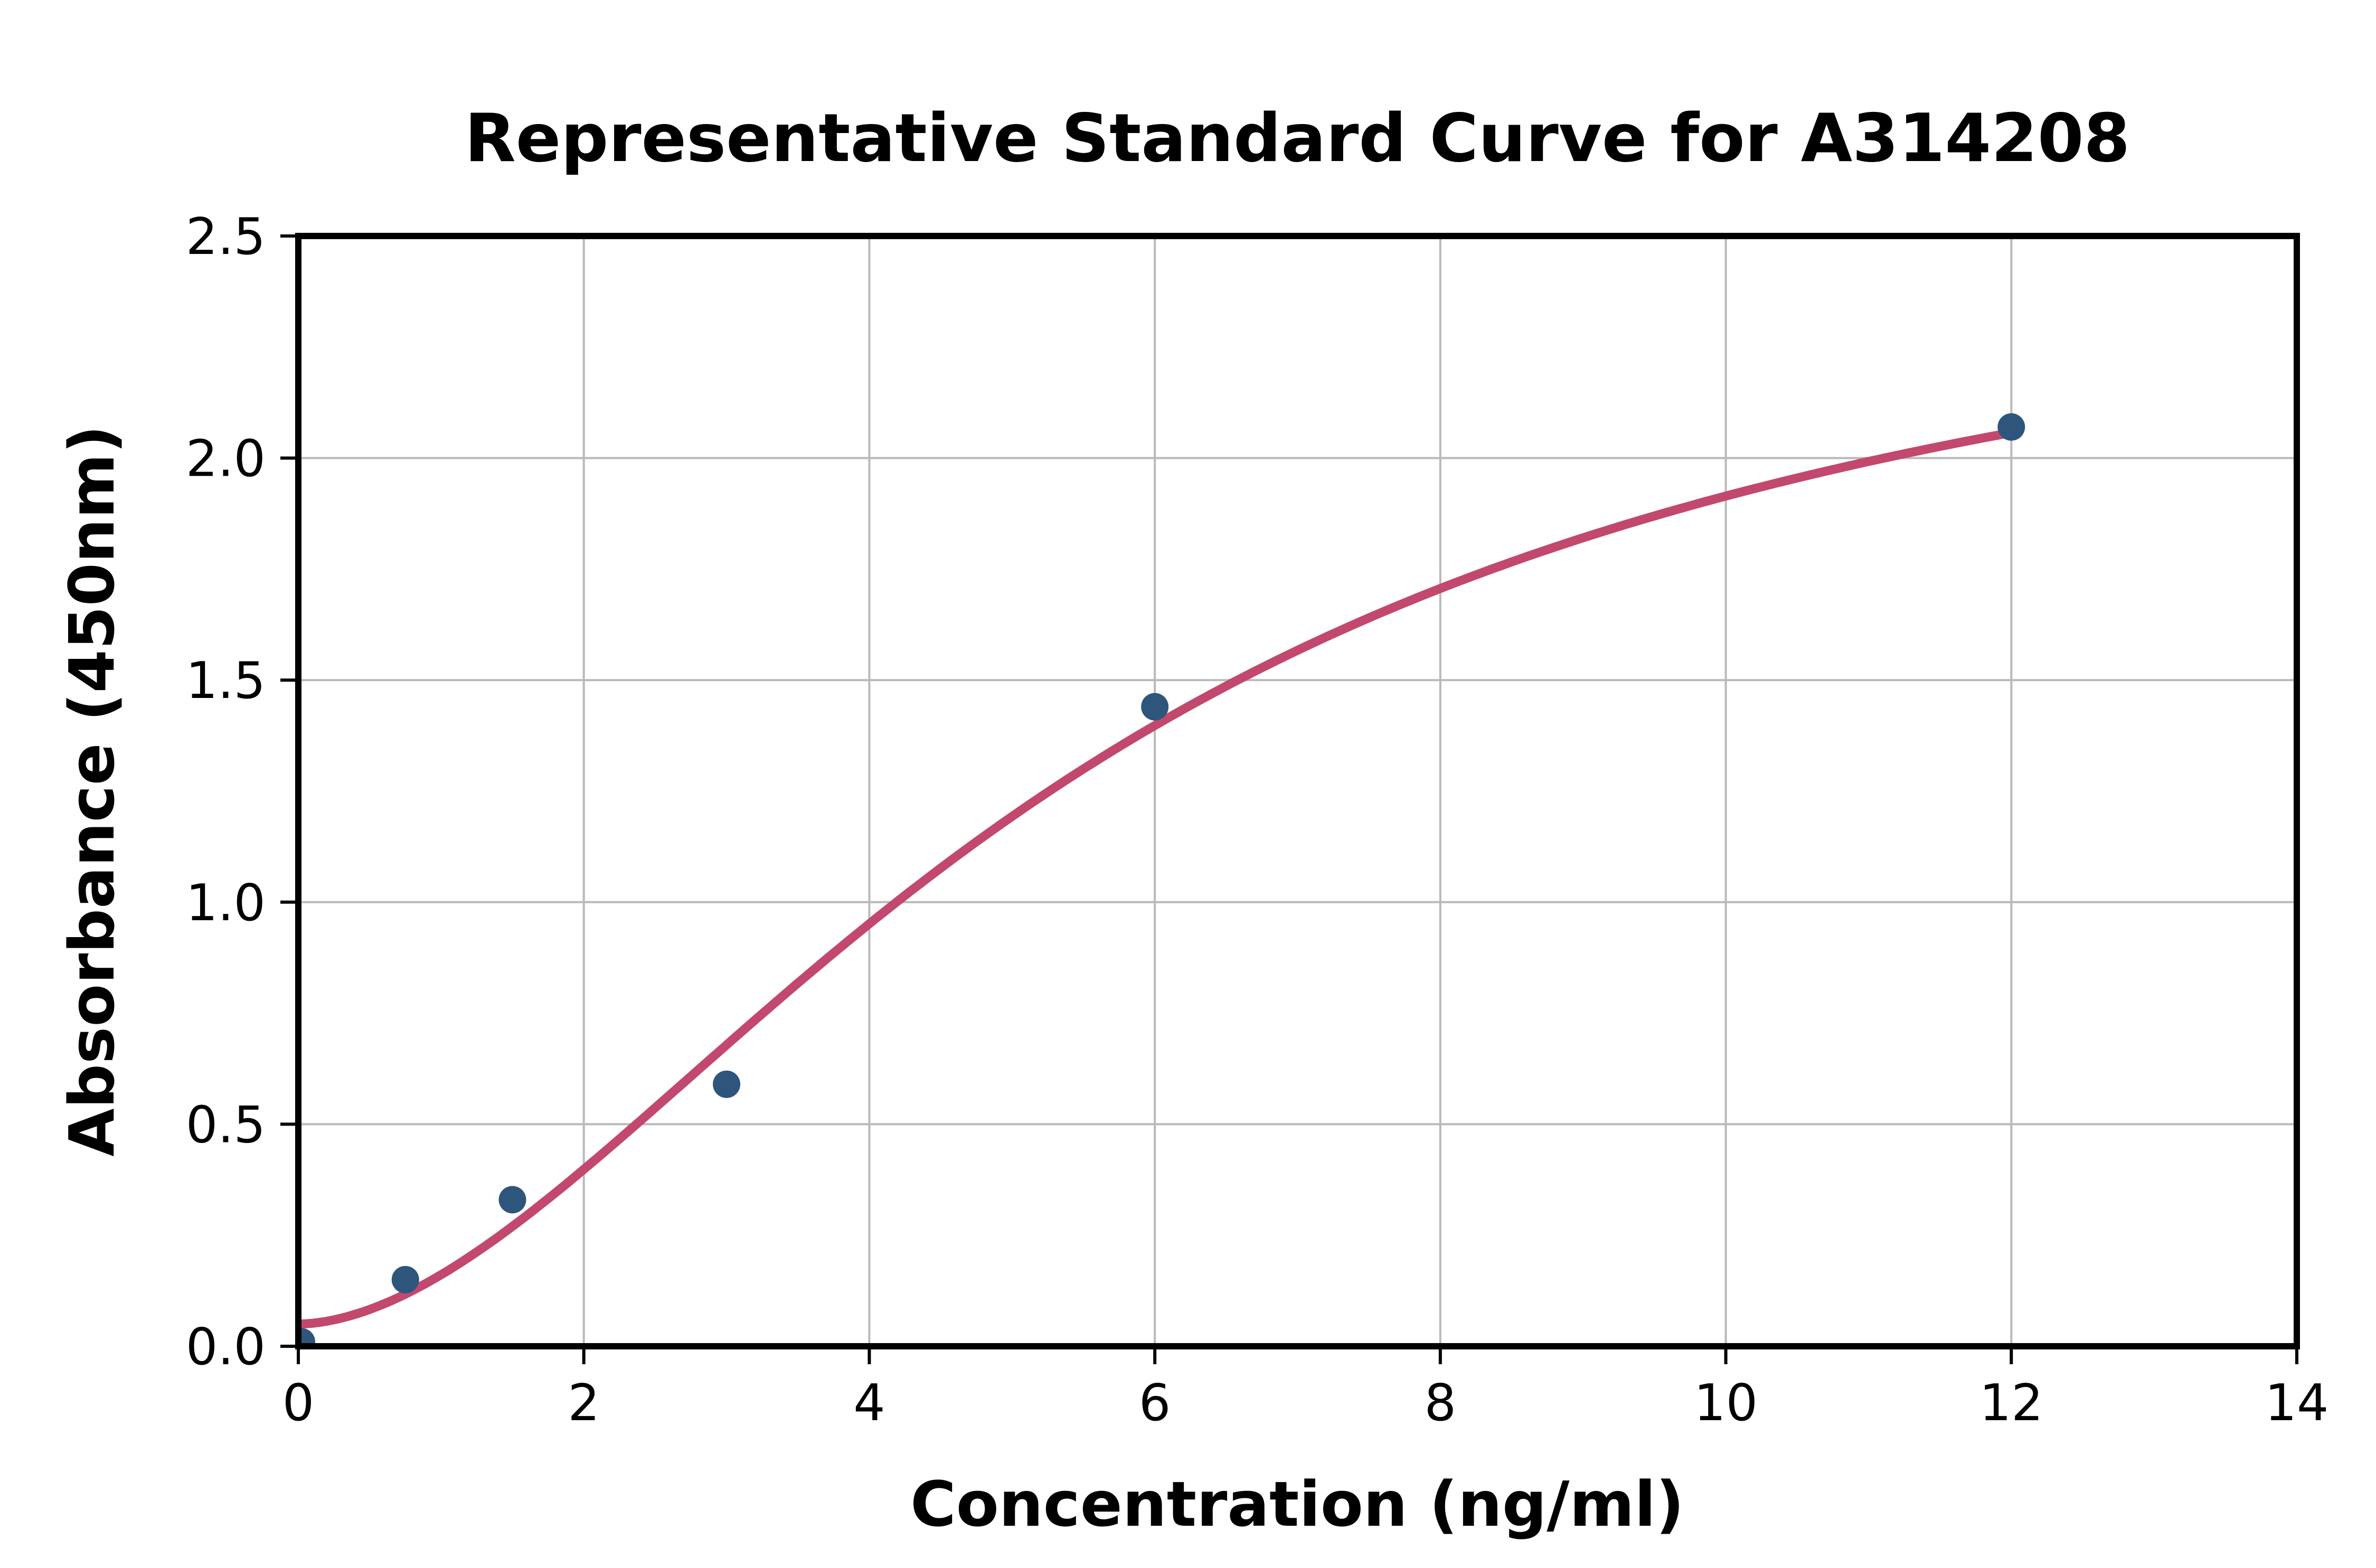 The height and width of the screenshot is (1568, 2376). What do you see at coordinates (2011, 1403) in the screenshot?
I see `x-tick-label: 12` at bounding box center [2011, 1403].